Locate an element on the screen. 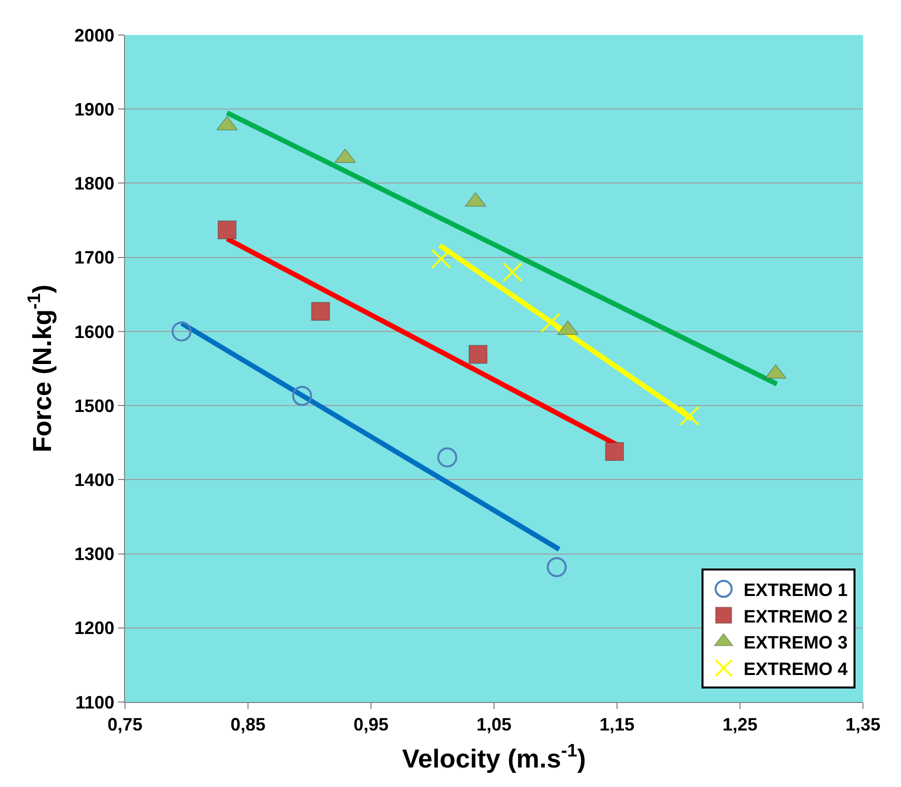 The height and width of the screenshot is (787, 901). y-tick-label: 1300 is located at coordinates (94, 554).